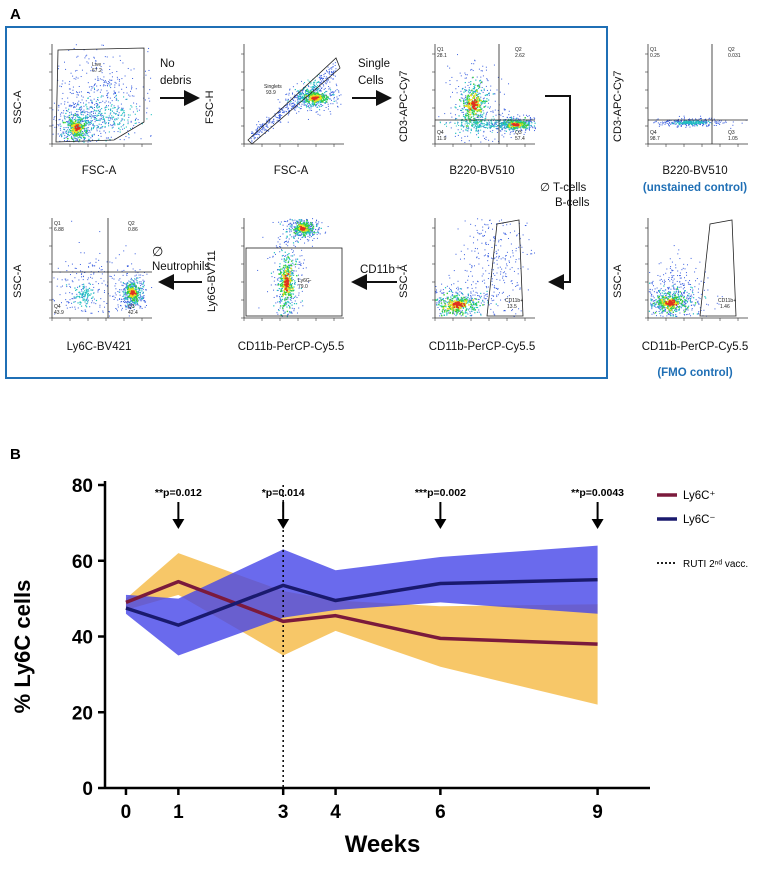 This screenshot has width=767, height=870. What do you see at coordinates (655, 139) in the screenshot?
I see `q4-value: 98.7` at bounding box center [655, 139].